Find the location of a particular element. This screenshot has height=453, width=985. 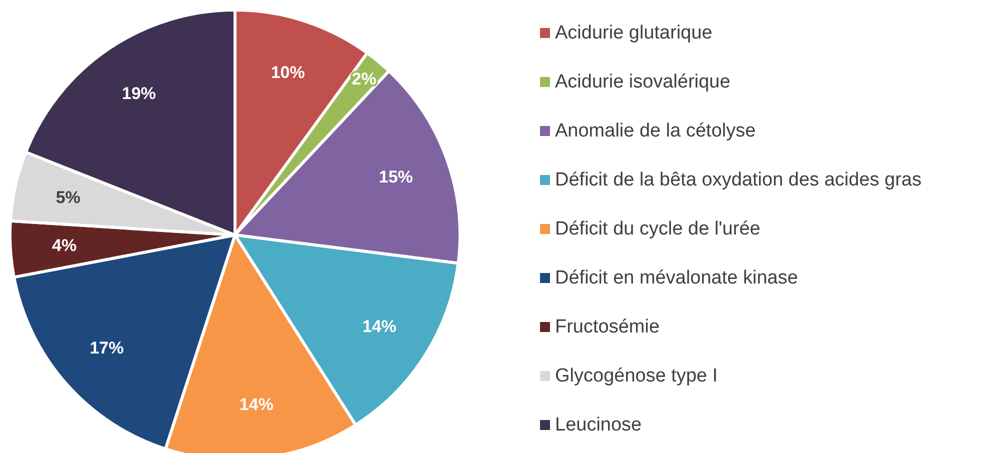

data-label: 15% is located at coordinates (395, 177).